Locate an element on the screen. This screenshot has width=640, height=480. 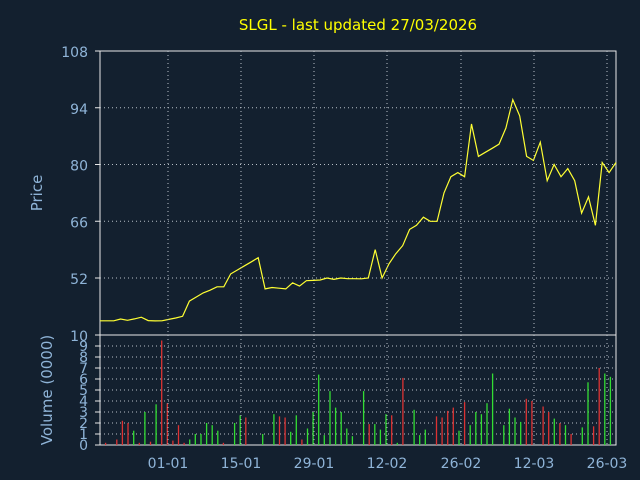
x-tick-label: 29-01 is located at coordinates (314, 464).